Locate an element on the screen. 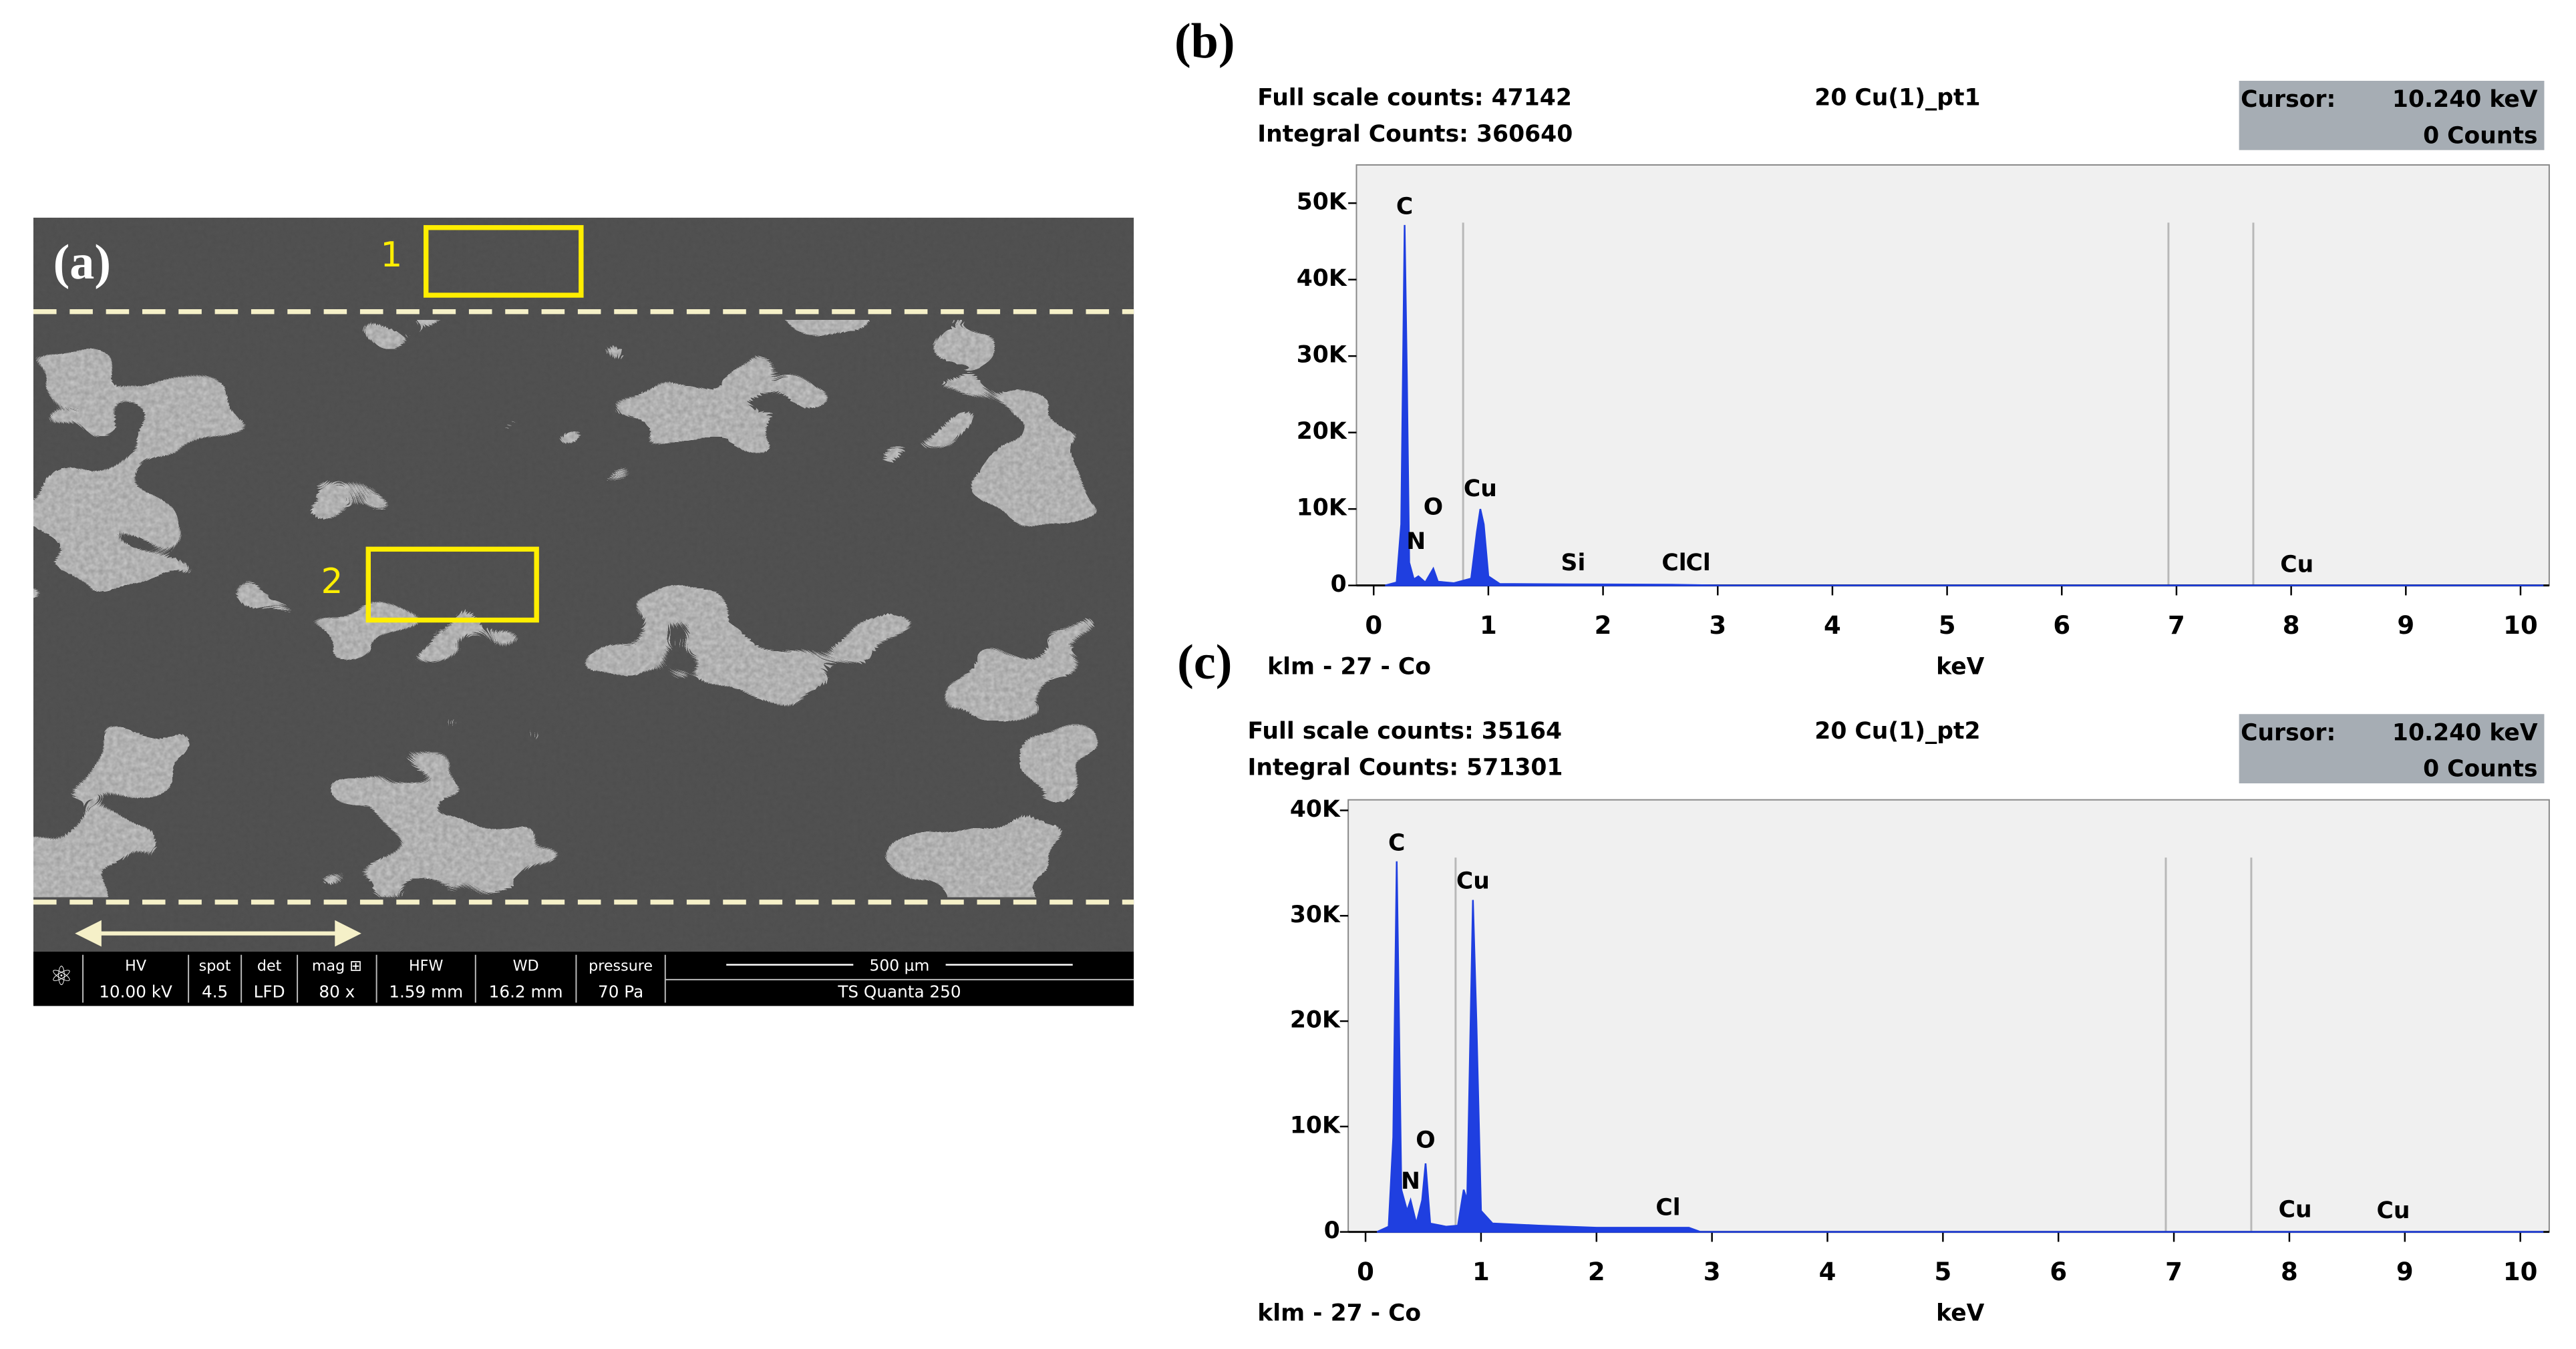  info-value: 16.2 mm is located at coordinates (526, 992).